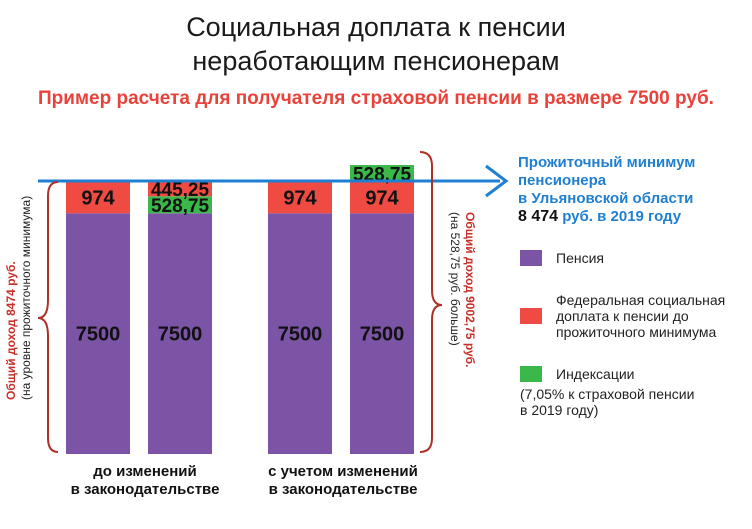 This screenshot has width=752, height=529. What do you see at coordinates (382, 173) in the screenshot?
I see `bar-4-segment-indexation` at bounding box center [382, 173].